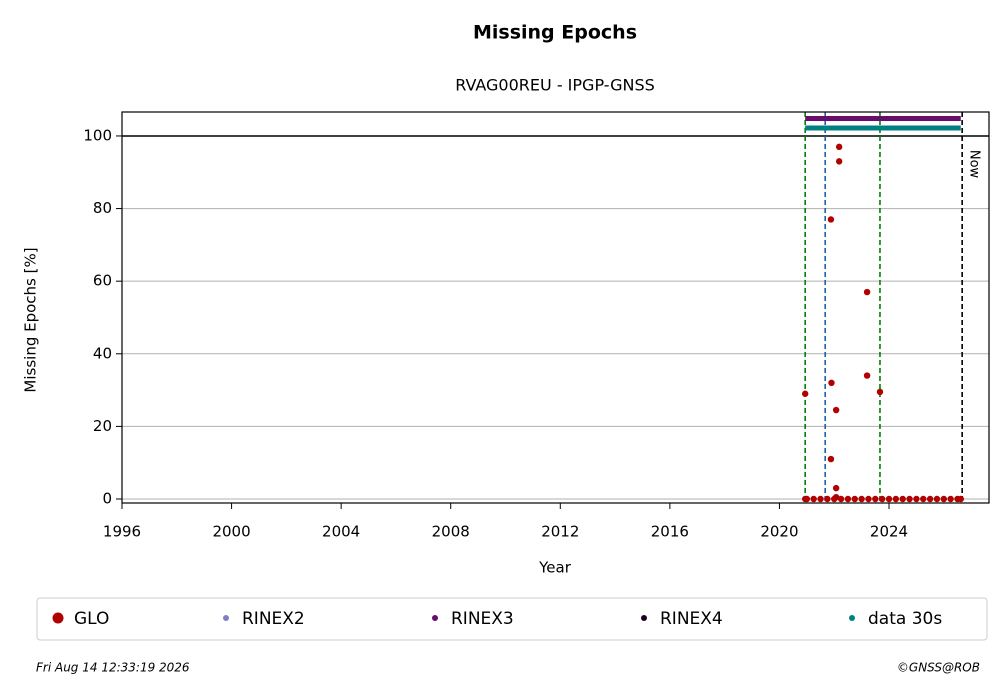  What do you see at coordinates (889, 532) in the screenshot?
I see `x-tick-label: 2024` at bounding box center [889, 532].